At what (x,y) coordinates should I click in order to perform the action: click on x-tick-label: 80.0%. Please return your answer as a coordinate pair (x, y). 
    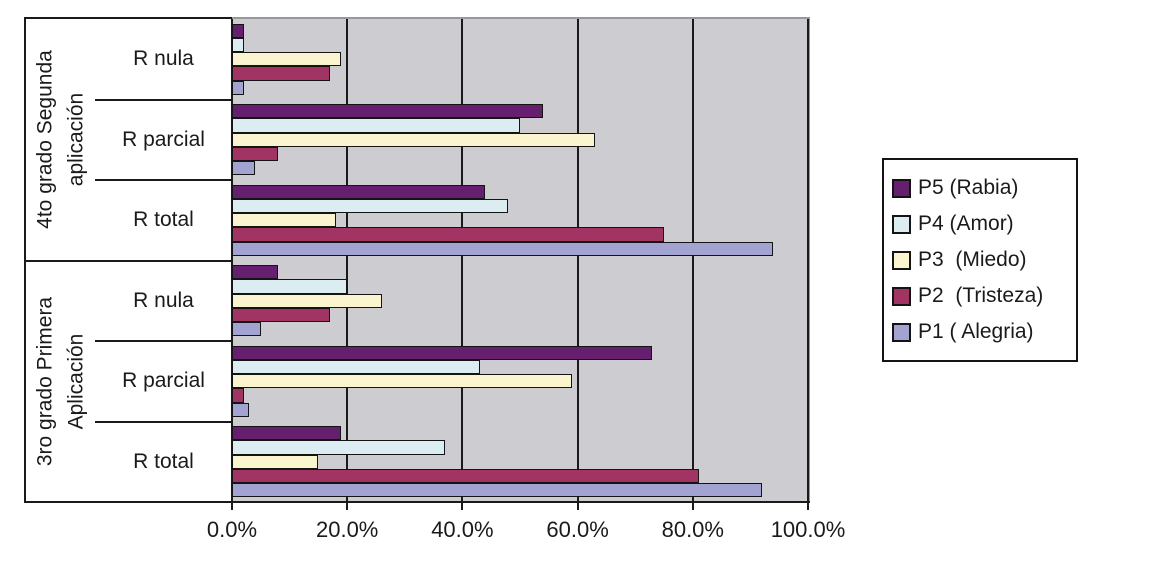
    Looking at the image, I should click on (692, 529).